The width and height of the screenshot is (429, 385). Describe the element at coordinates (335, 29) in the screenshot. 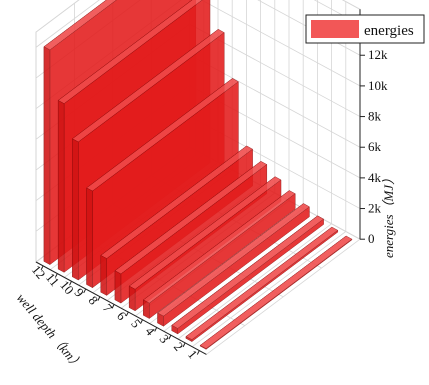

I see `legend-swatch` at that location.